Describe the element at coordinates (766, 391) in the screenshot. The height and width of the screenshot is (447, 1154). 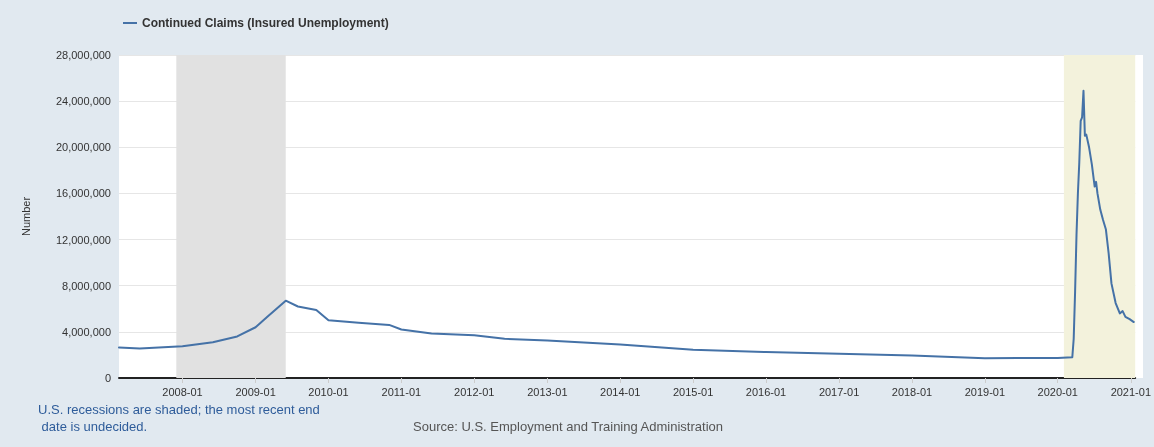
I see `x-tick-label: 2016-01` at that location.